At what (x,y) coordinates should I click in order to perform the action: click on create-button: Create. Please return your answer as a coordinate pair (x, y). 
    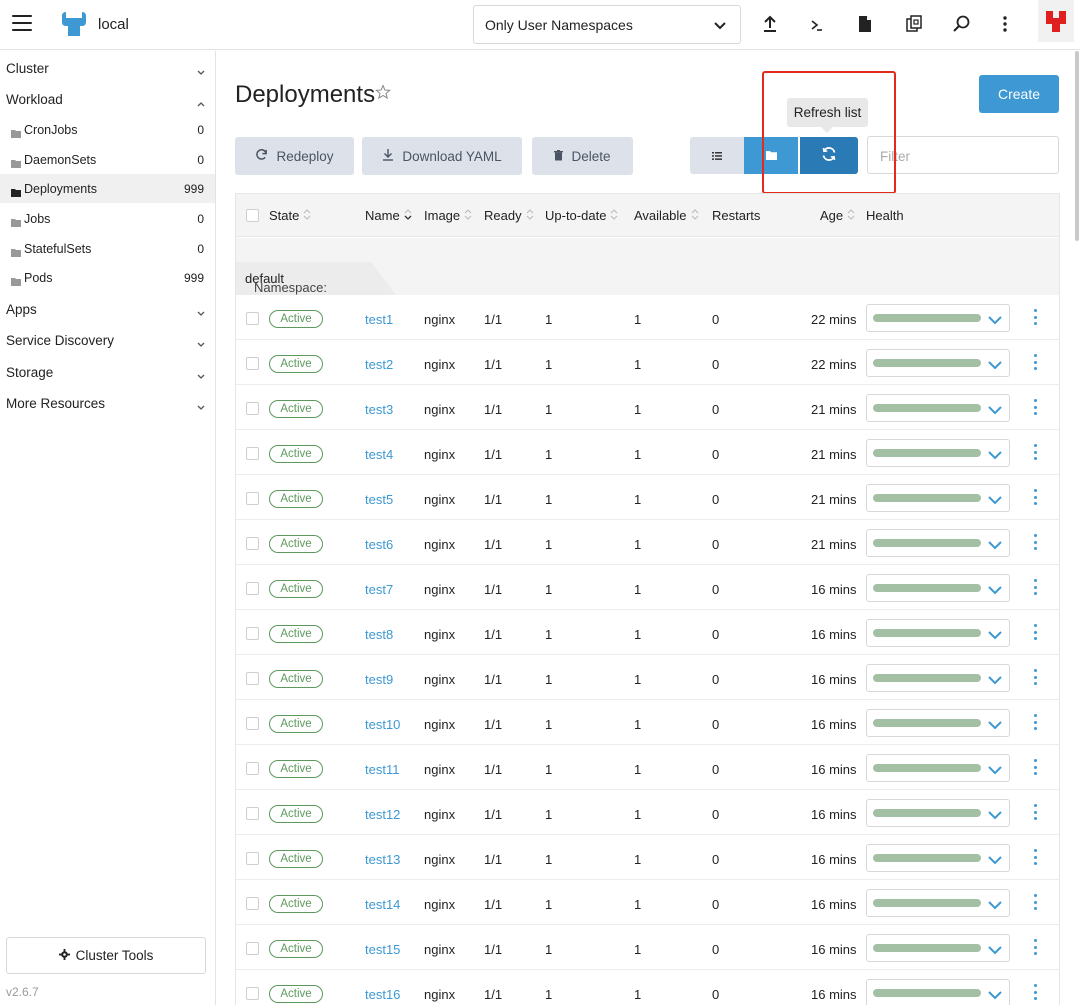
    Looking at the image, I should click on (1019, 94).